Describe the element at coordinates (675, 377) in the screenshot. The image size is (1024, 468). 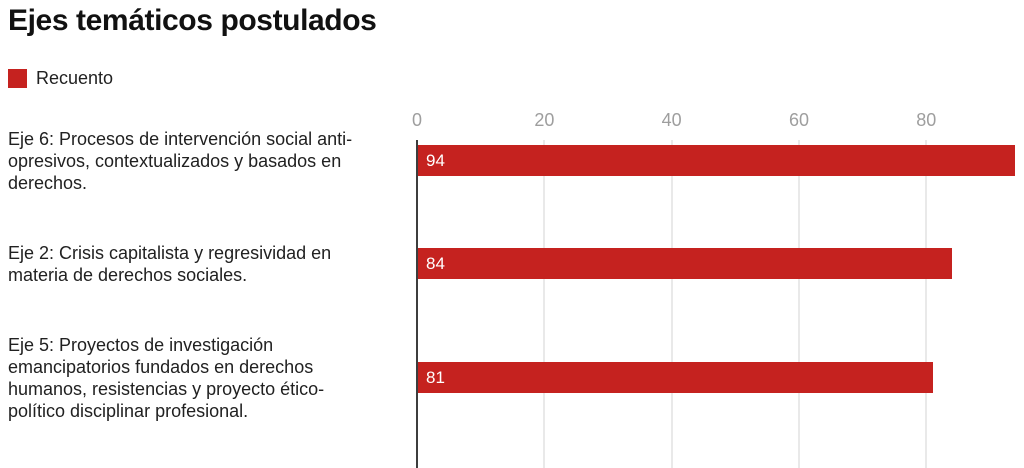
I see `bar: 81` at that location.